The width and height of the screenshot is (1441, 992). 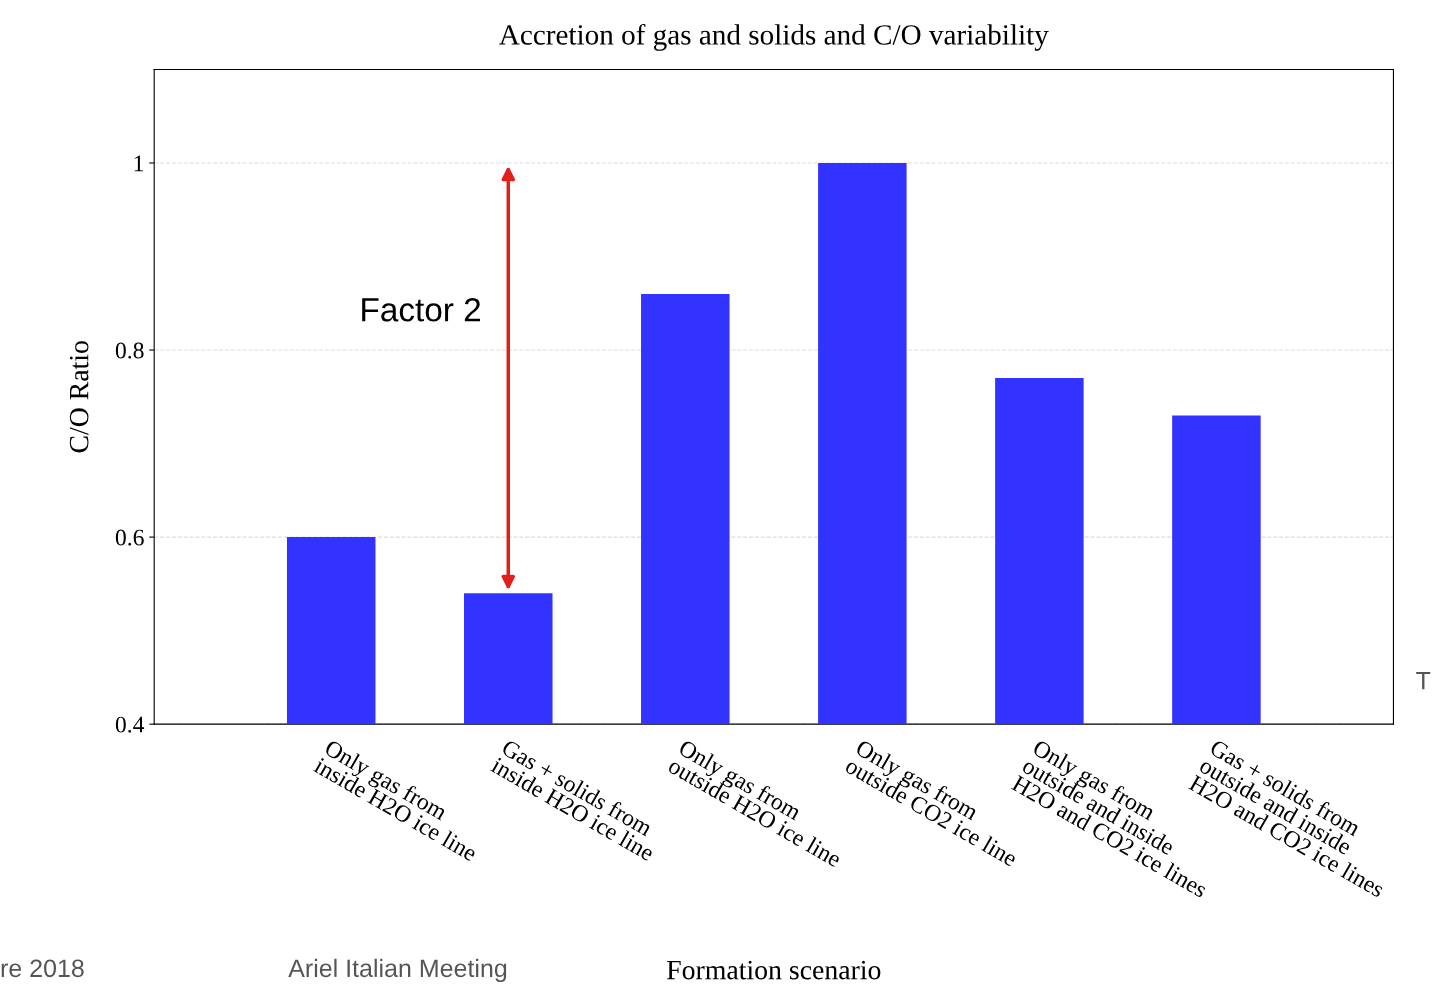 What do you see at coordinates (129, 350) in the screenshot?
I see `y-tick-label: 0.8` at bounding box center [129, 350].